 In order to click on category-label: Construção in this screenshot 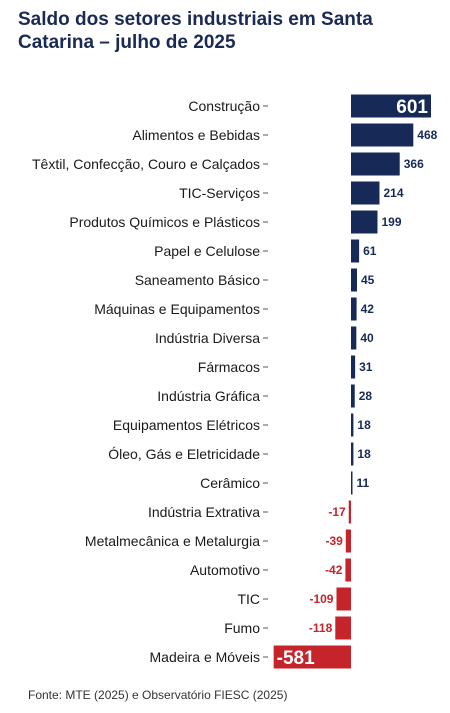, I will do `click(224, 106)`.